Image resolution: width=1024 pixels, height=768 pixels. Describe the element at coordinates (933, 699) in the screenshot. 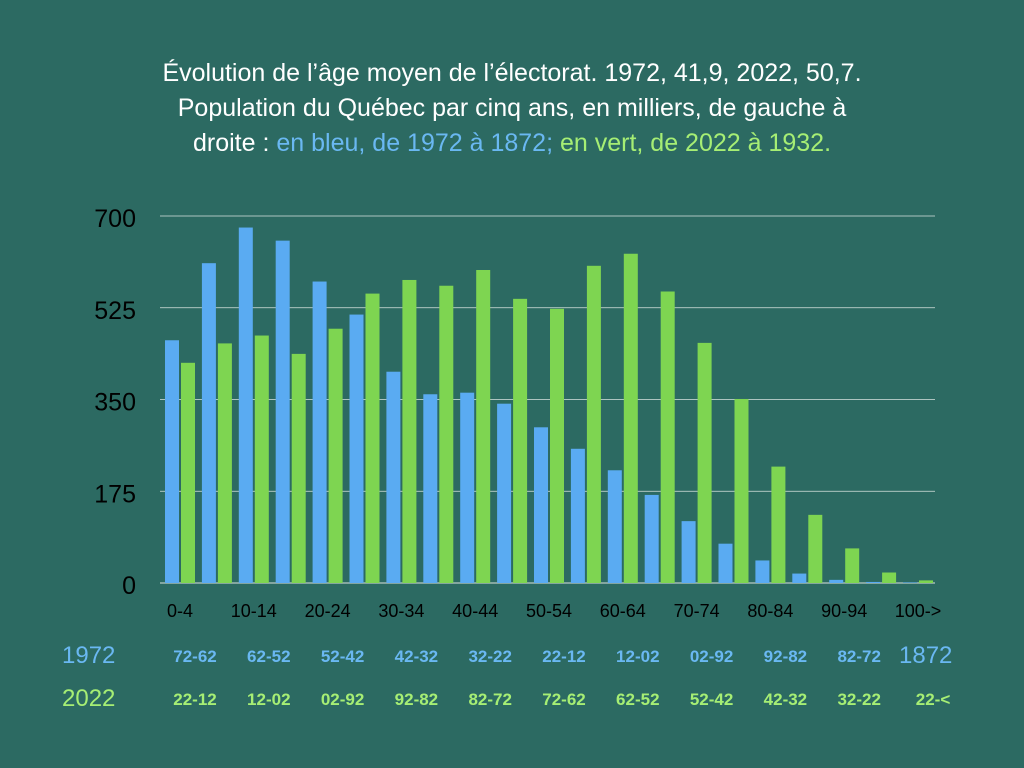

I see `row-2022-label: 22-<` at that location.